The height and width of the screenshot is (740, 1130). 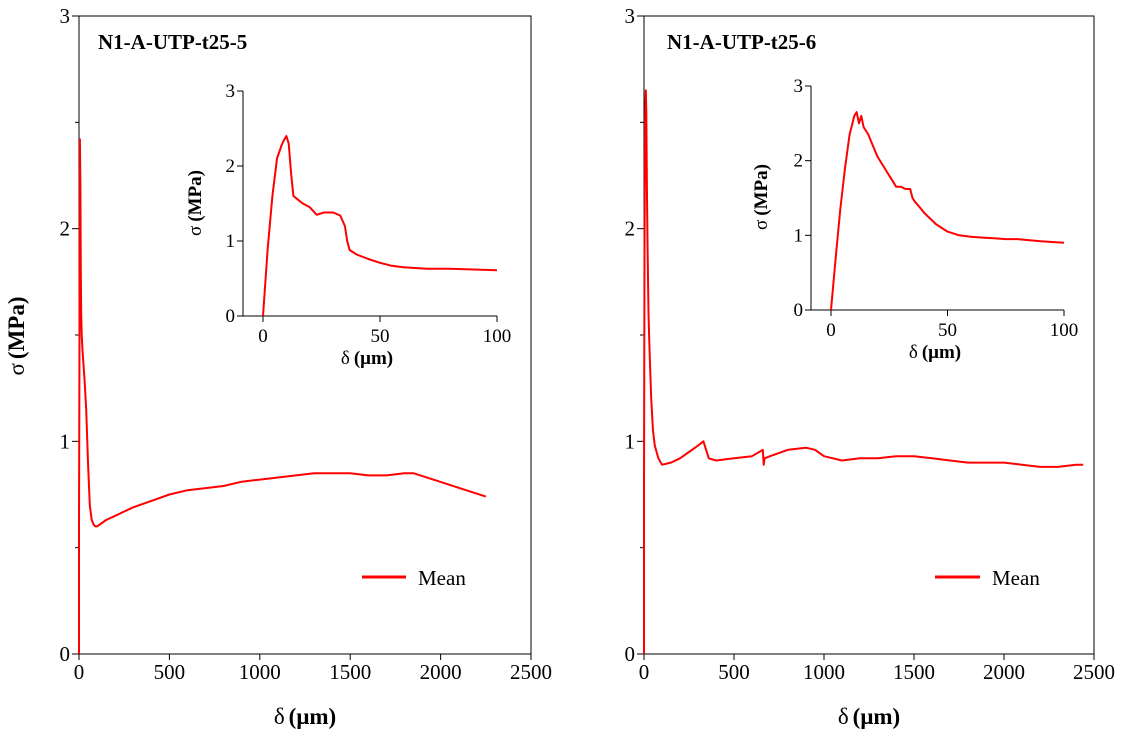 I want to click on y-axis-label-unit: (MPa), so click(x=16, y=328).